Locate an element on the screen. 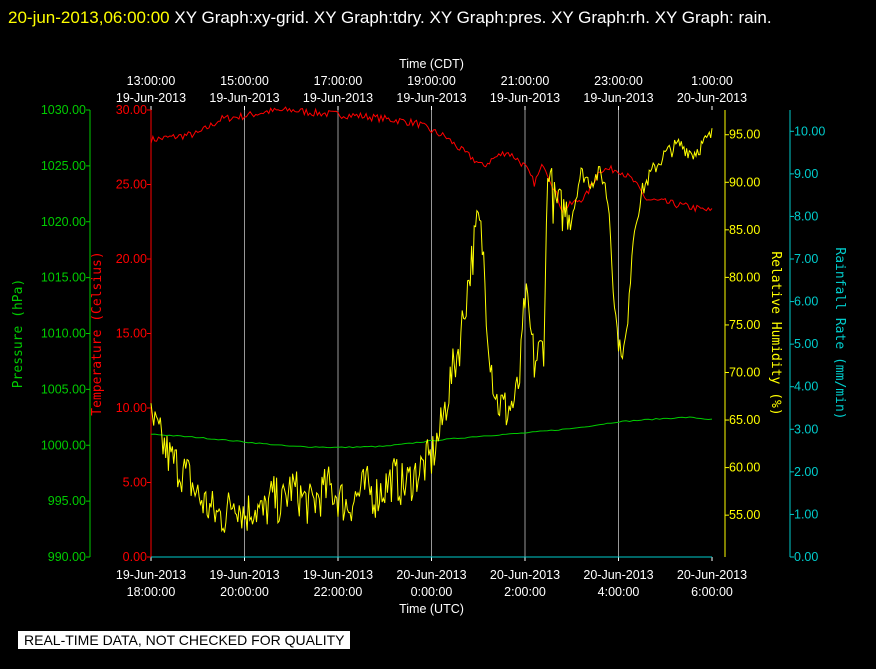 The width and height of the screenshot is (876, 669). humidity-tick-label: 65.00 is located at coordinates (744, 420).